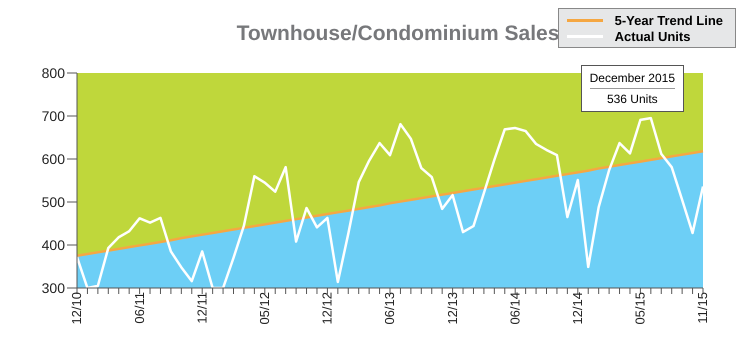  What do you see at coordinates (139, 308) in the screenshot?
I see `x-tick-label: 06/11` at bounding box center [139, 308].